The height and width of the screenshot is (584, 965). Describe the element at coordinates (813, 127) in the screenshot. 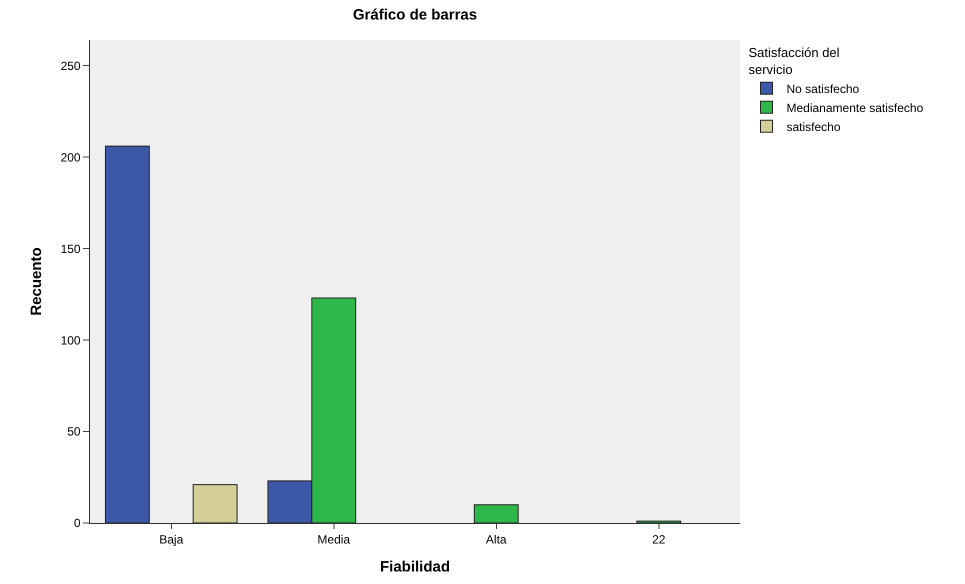

I see `legend-label: satisfecho` at that location.